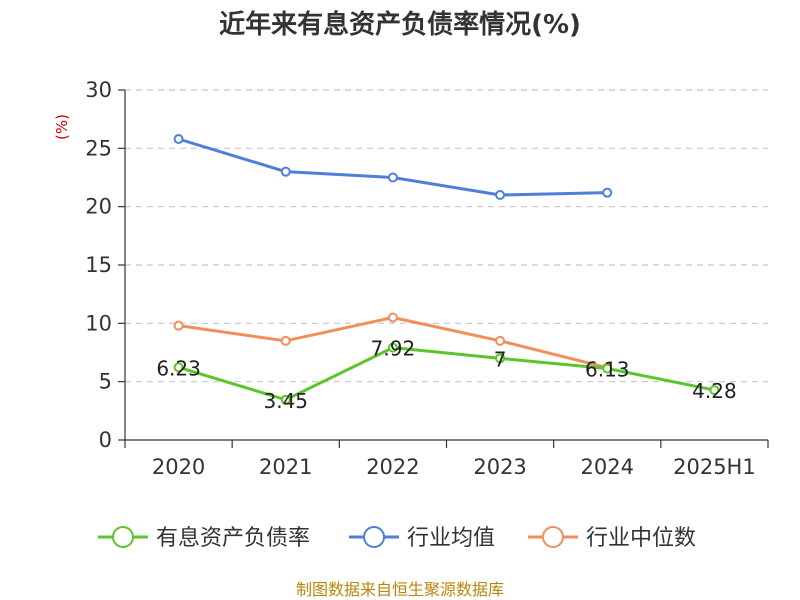  Describe the element at coordinates (641, 538) in the screenshot. I see `legend-label-2: 行业中位数` at that location.